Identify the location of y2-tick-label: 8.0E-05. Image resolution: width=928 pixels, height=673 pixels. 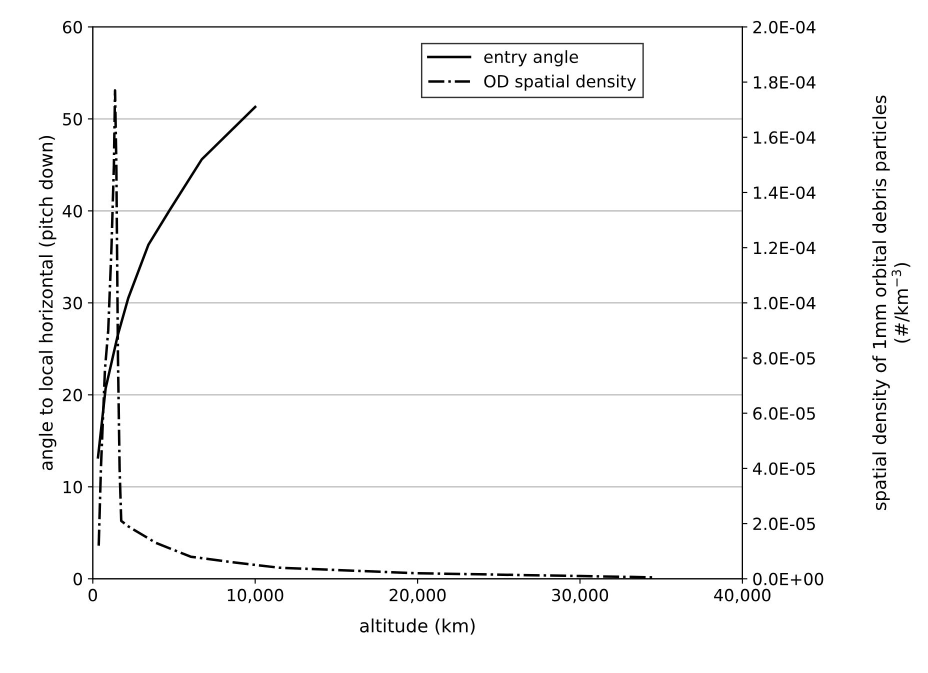
(784, 358).